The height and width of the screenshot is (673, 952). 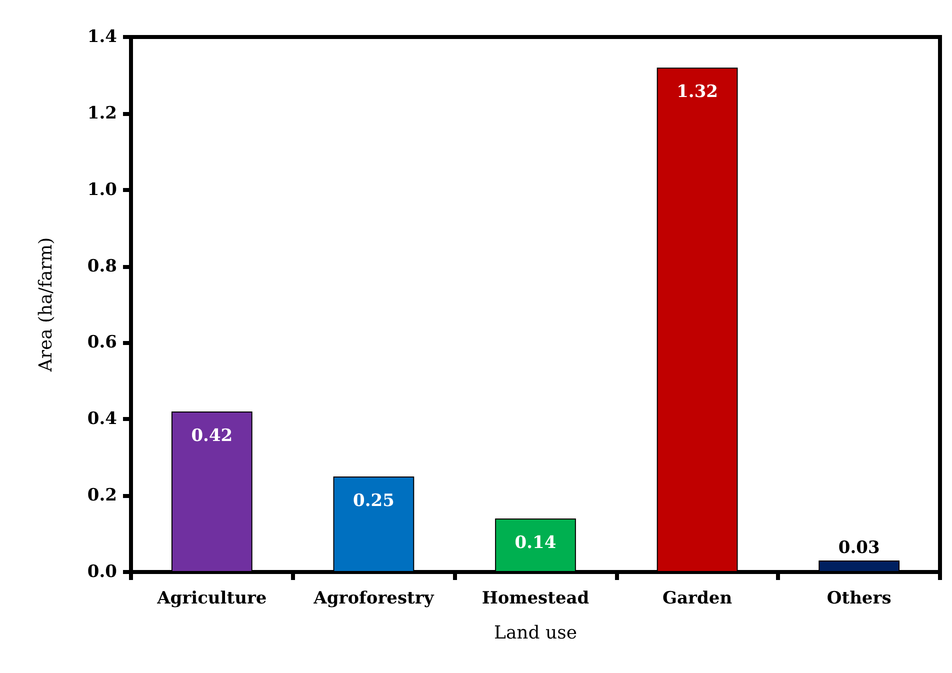 I want to click on x-axis-title: Land use, so click(x=536, y=633).